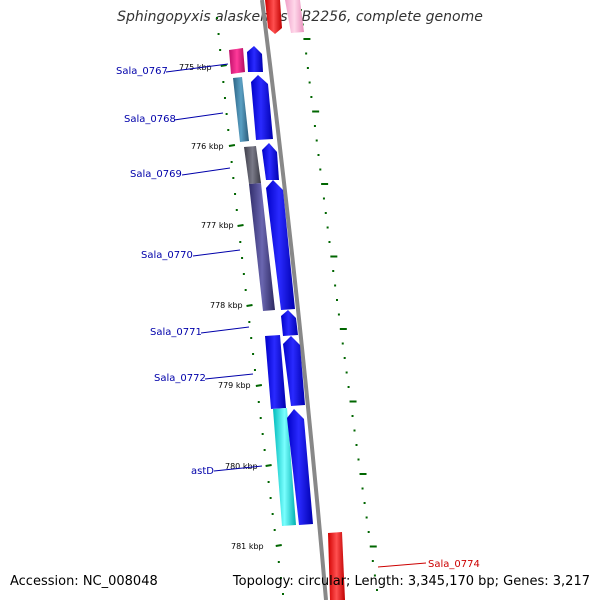 The image size is (600, 600). What do you see at coordinates (234, 385) in the screenshot?
I see `kbp-label-779: 779 kbp` at bounding box center [234, 385].